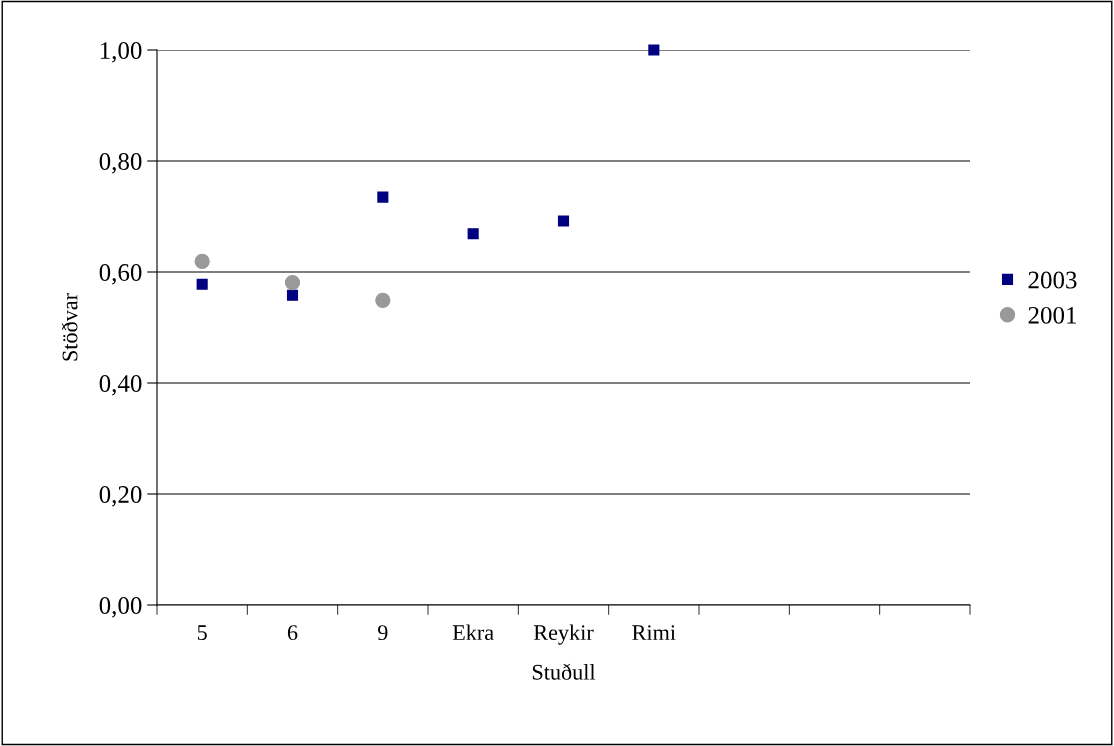 This screenshot has width=1114, height=746. Describe the element at coordinates (473, 632) in the screenshot. I see `x-tick-label: Ekra` at that location.